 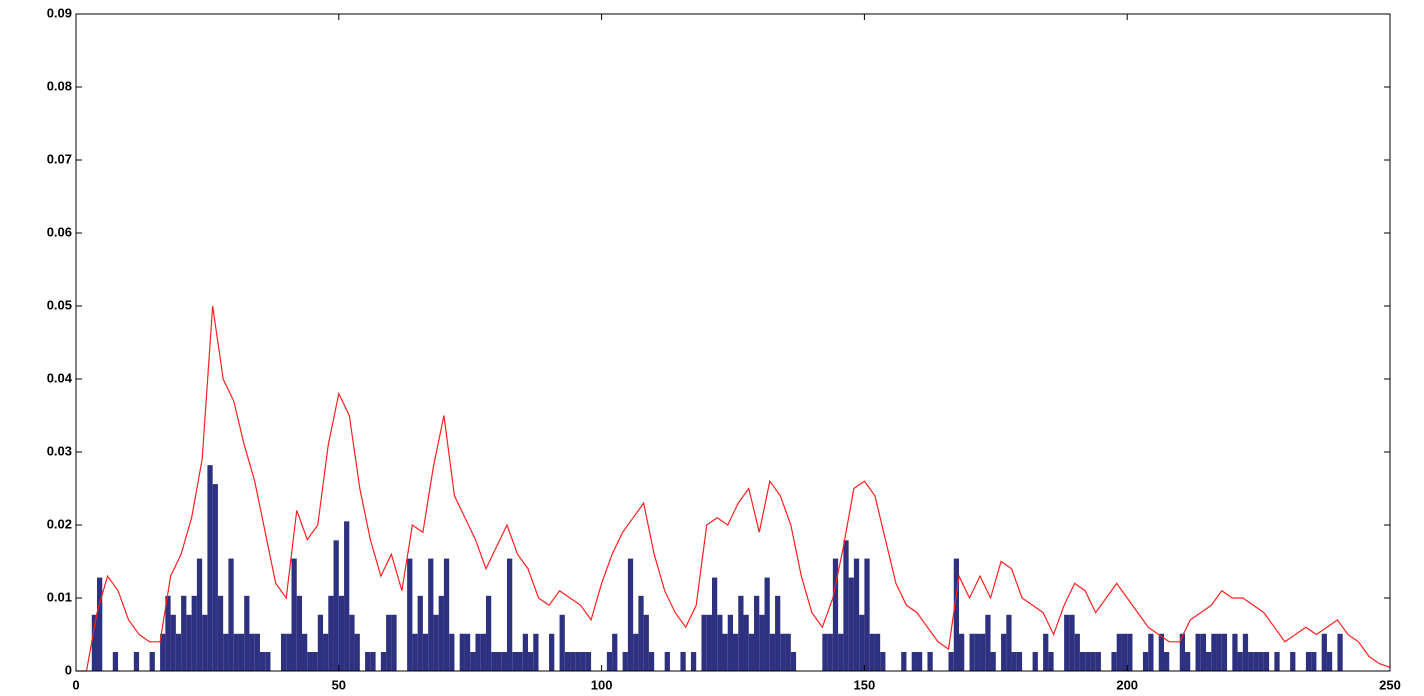 What do you see at coordinates (602, 684) in the screenshot?
I see `x-tick-label: 100` at bounding box center [602, 684].